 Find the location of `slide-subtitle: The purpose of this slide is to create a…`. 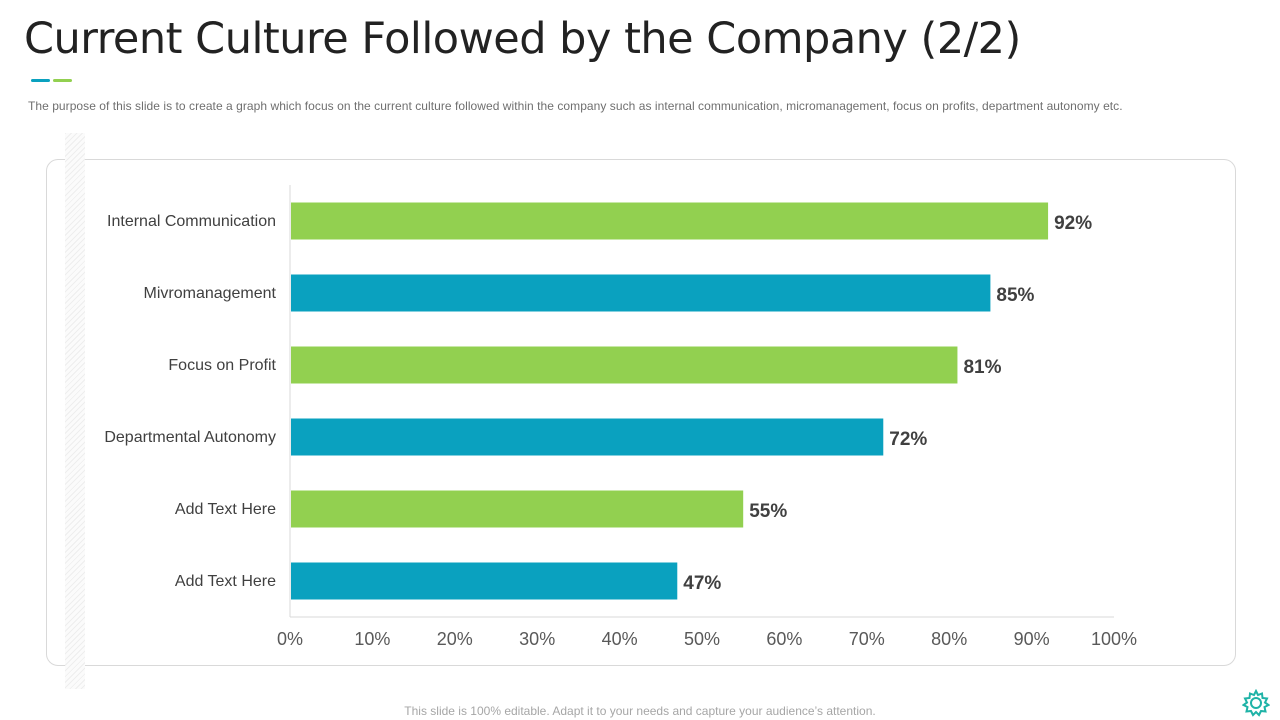

slide-subtitle: The purpose of this slide is to create a… is located at coordinates (575, 106).